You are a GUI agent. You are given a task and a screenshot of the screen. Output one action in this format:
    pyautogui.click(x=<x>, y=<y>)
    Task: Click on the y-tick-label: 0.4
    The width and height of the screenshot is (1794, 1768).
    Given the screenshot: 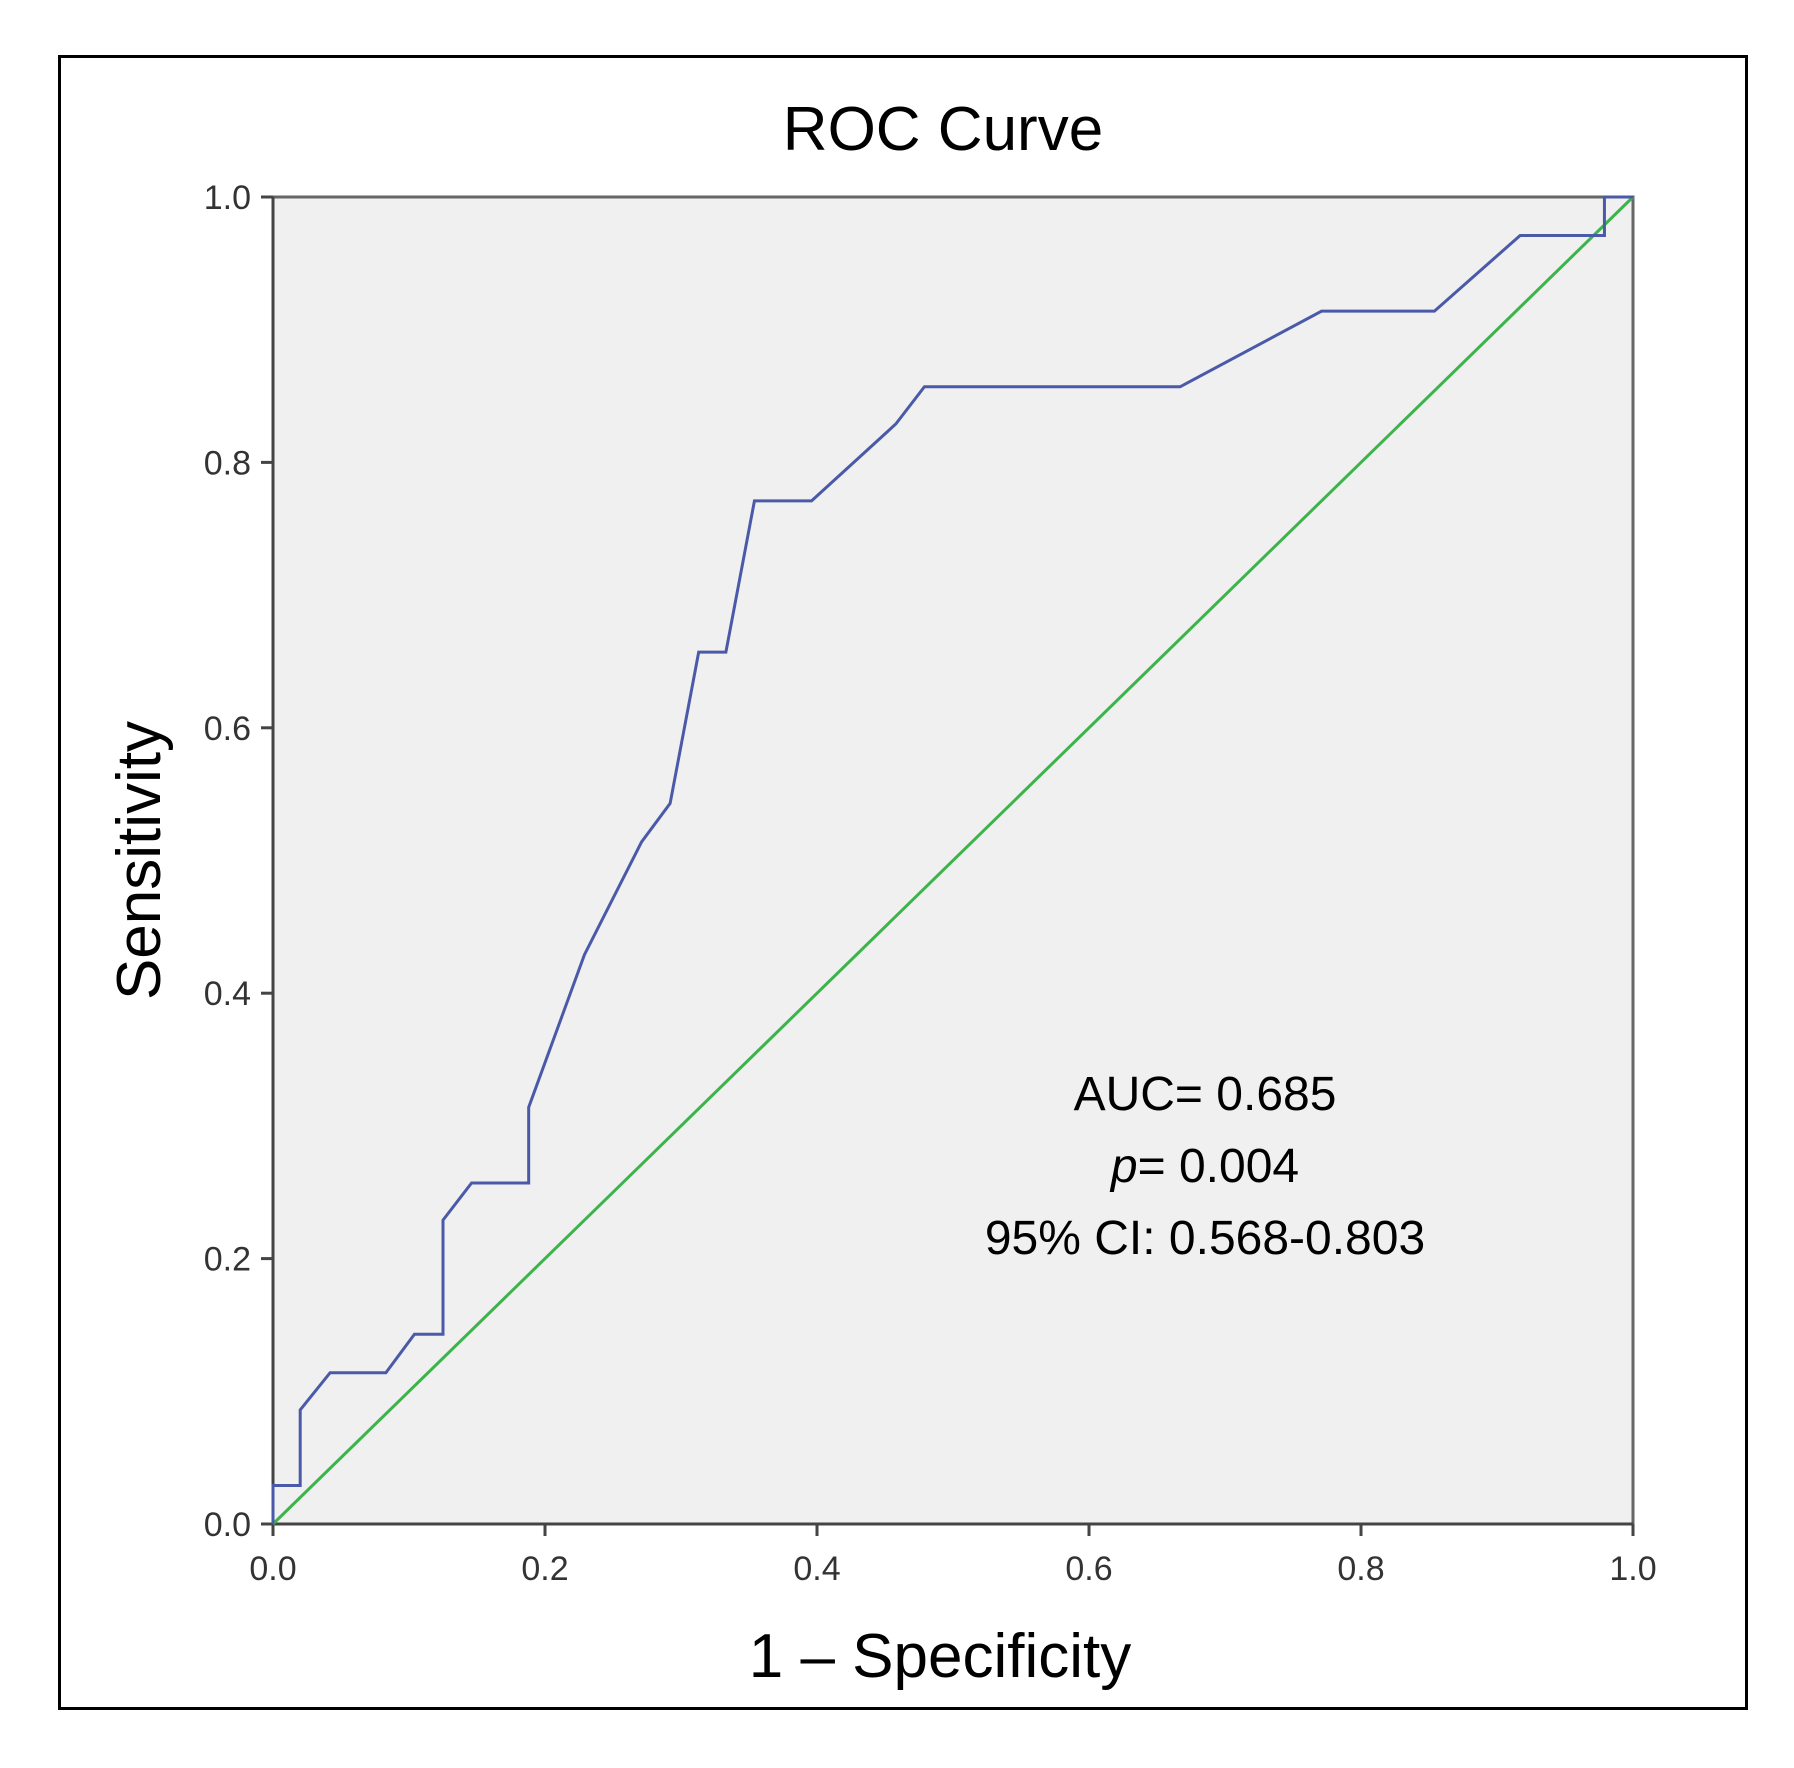 What is the action you would take?
    pyautogui.click(x=227, y=994)
    